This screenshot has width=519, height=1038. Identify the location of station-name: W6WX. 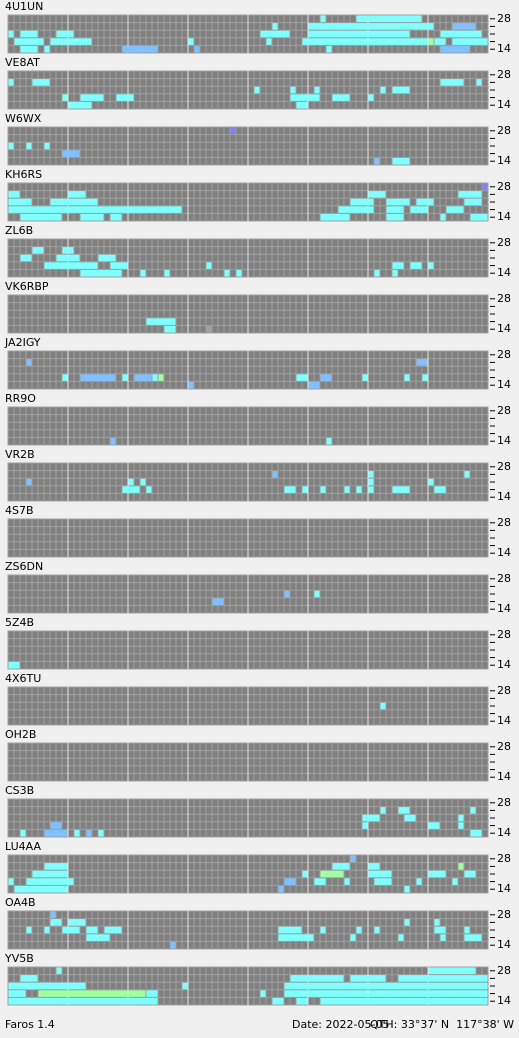
(23, 118).